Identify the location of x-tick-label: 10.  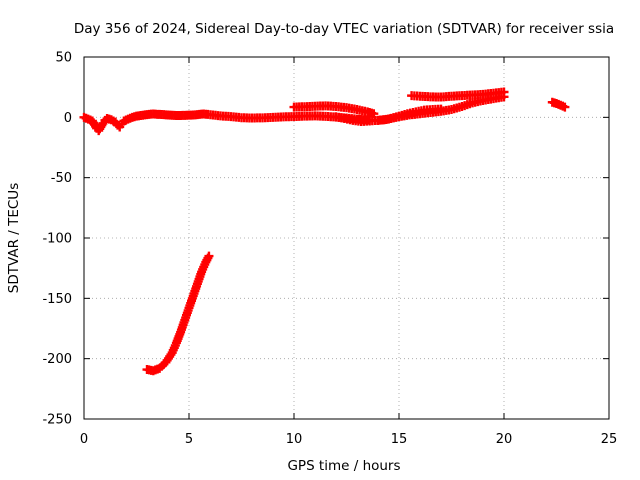
(294, 439).